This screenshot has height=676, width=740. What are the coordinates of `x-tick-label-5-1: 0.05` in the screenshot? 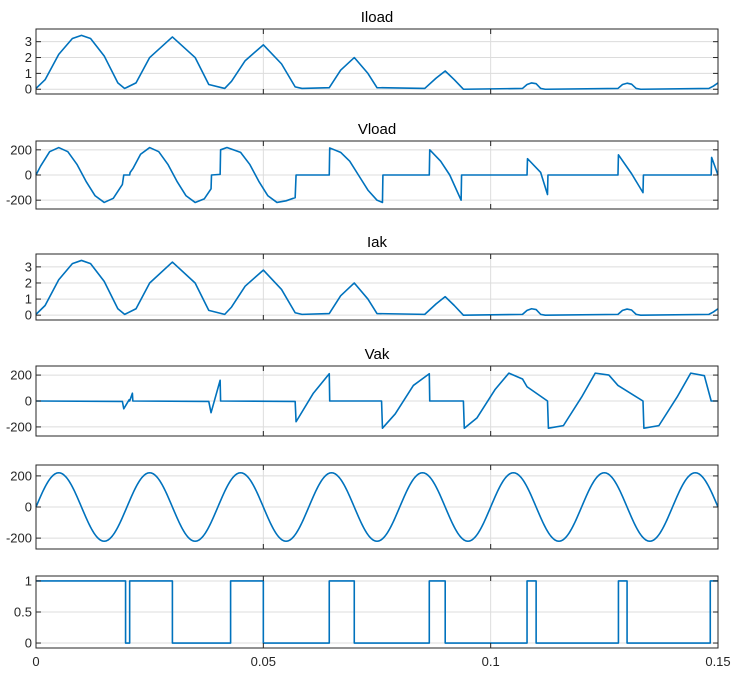 It's located at (263, 661).